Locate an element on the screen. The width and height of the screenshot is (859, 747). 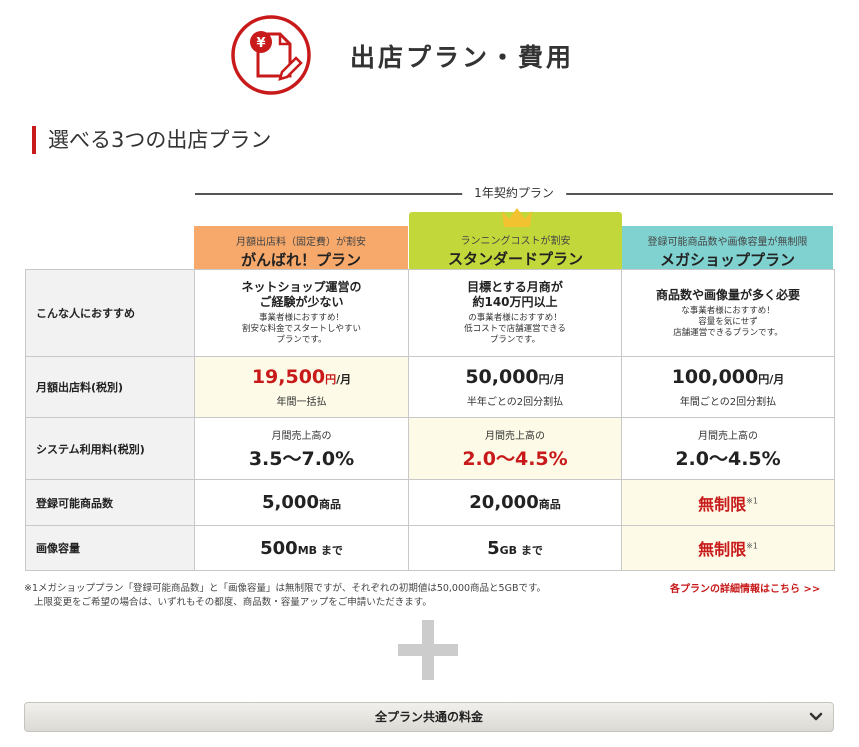
table-cell: 500MB まで is located at coordinates (301, 548).